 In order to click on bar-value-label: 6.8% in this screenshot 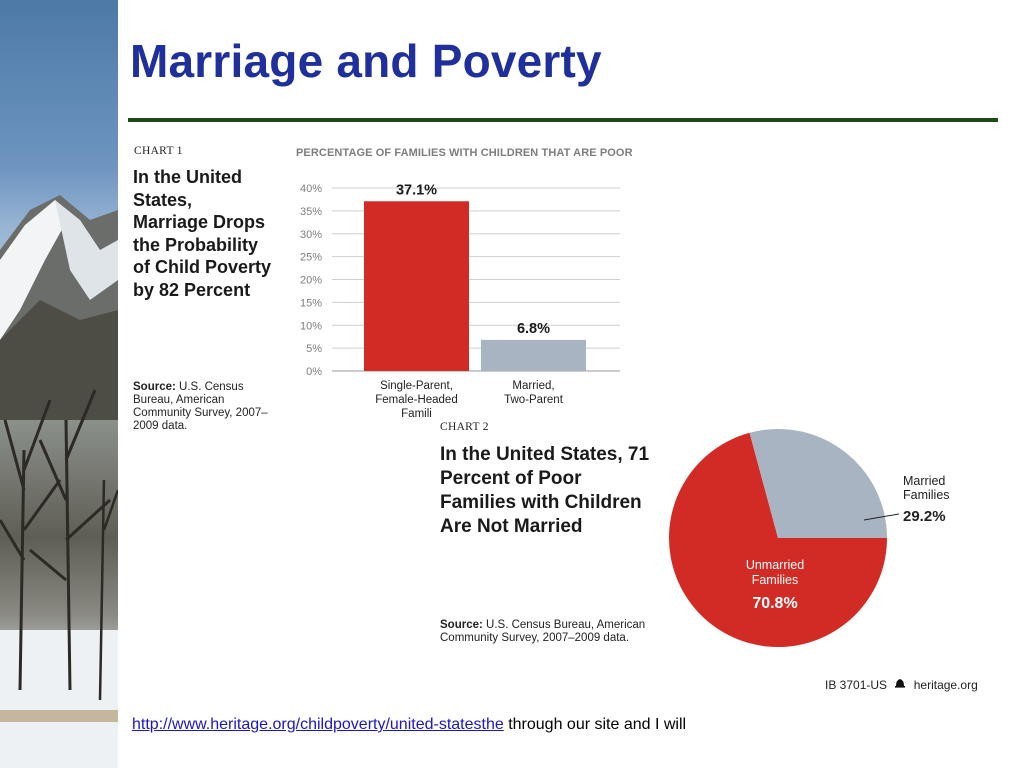, I will do `click(533, 329)`.